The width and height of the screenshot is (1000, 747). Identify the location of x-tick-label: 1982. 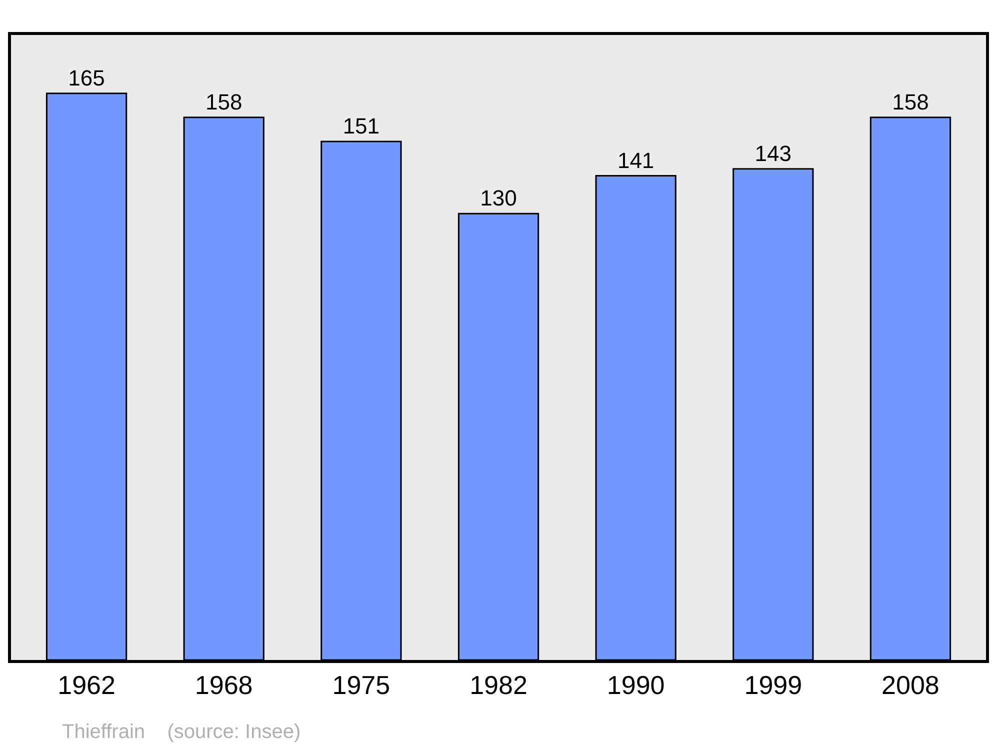
(499, 685).